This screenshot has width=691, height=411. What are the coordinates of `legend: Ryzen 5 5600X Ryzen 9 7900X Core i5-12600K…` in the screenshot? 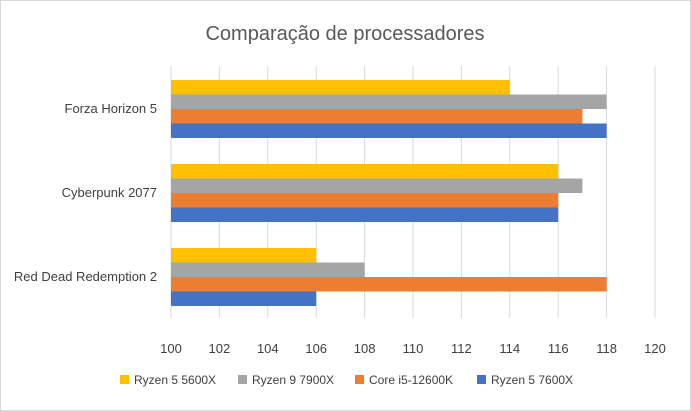 It's located at (346, 380).